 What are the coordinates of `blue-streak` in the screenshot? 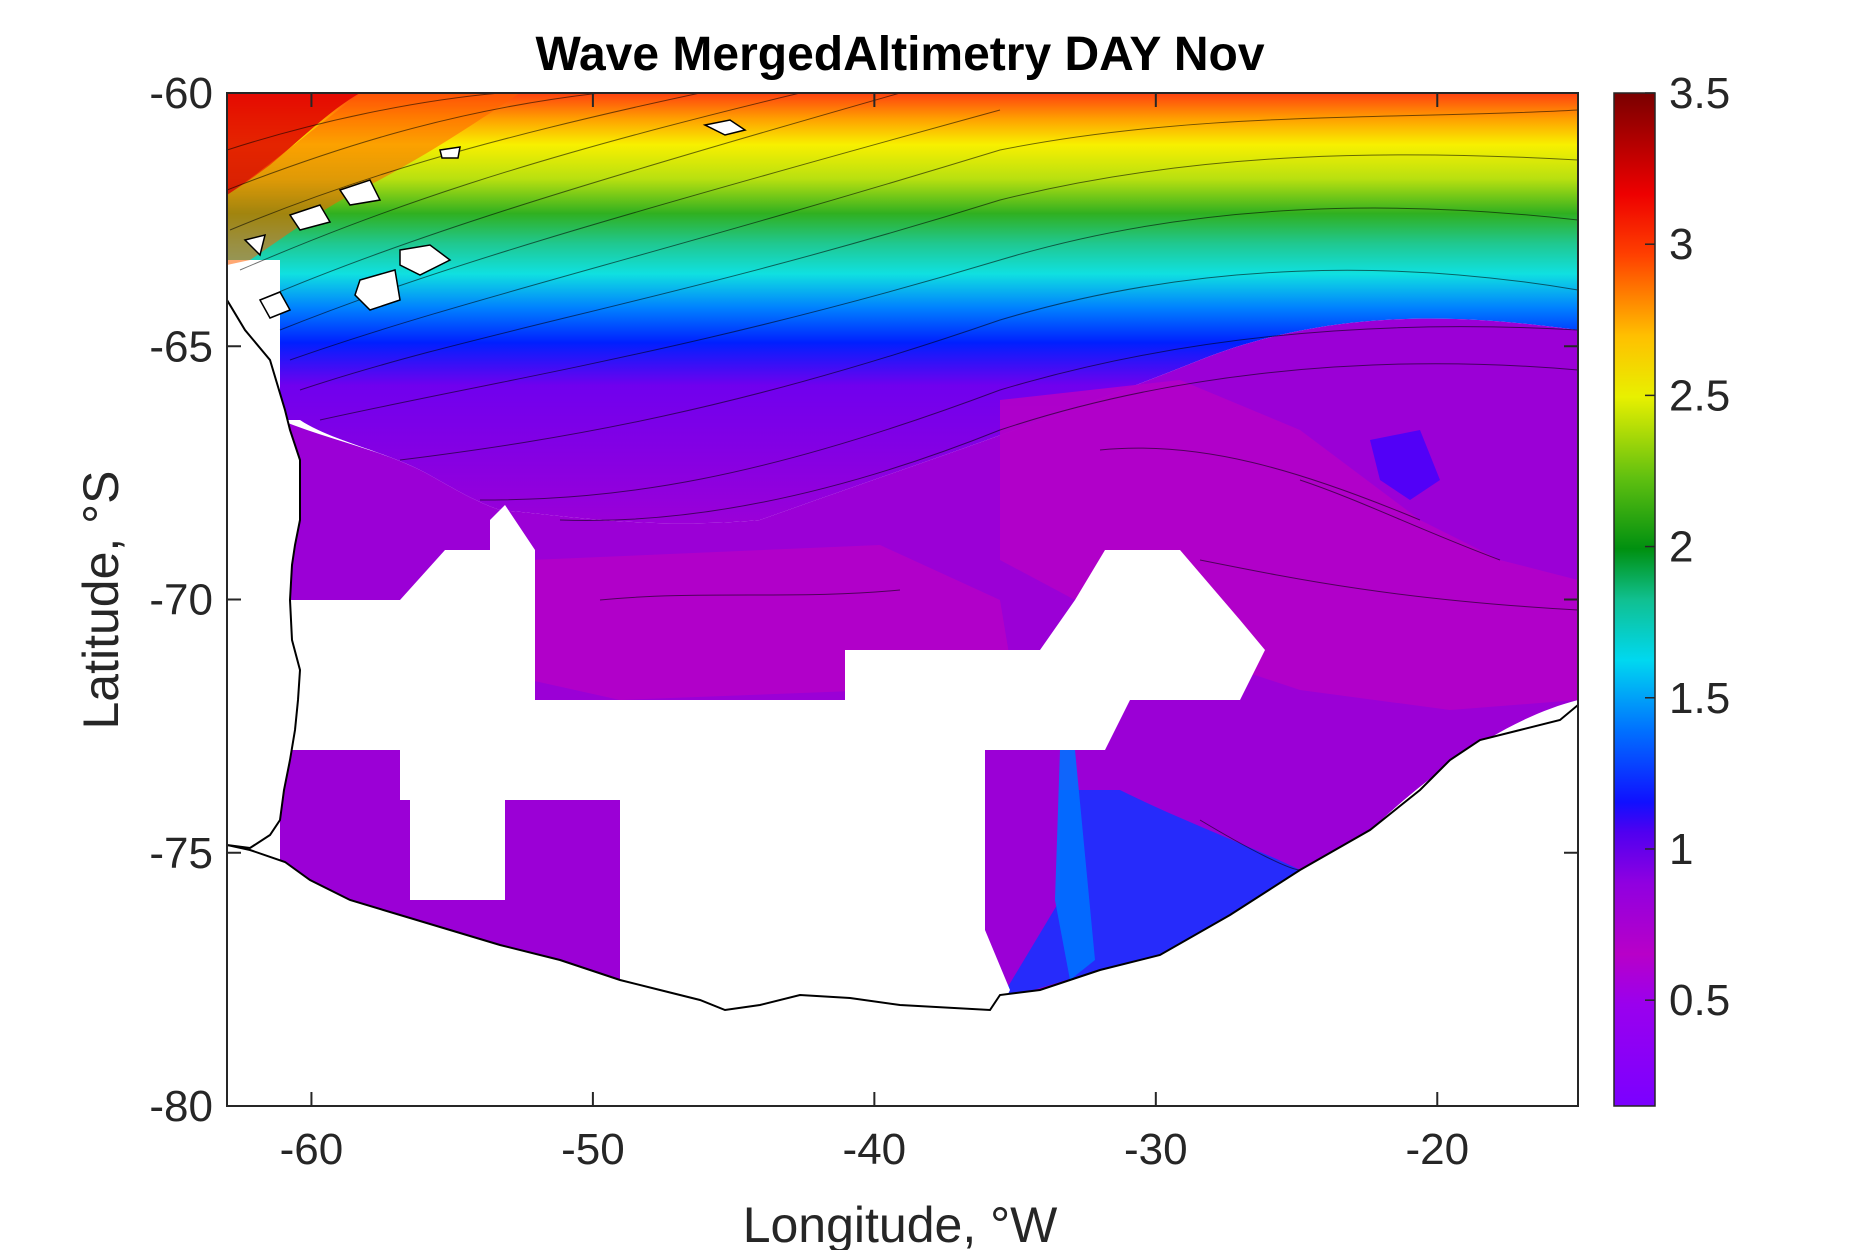 It's located at (1075, 865).